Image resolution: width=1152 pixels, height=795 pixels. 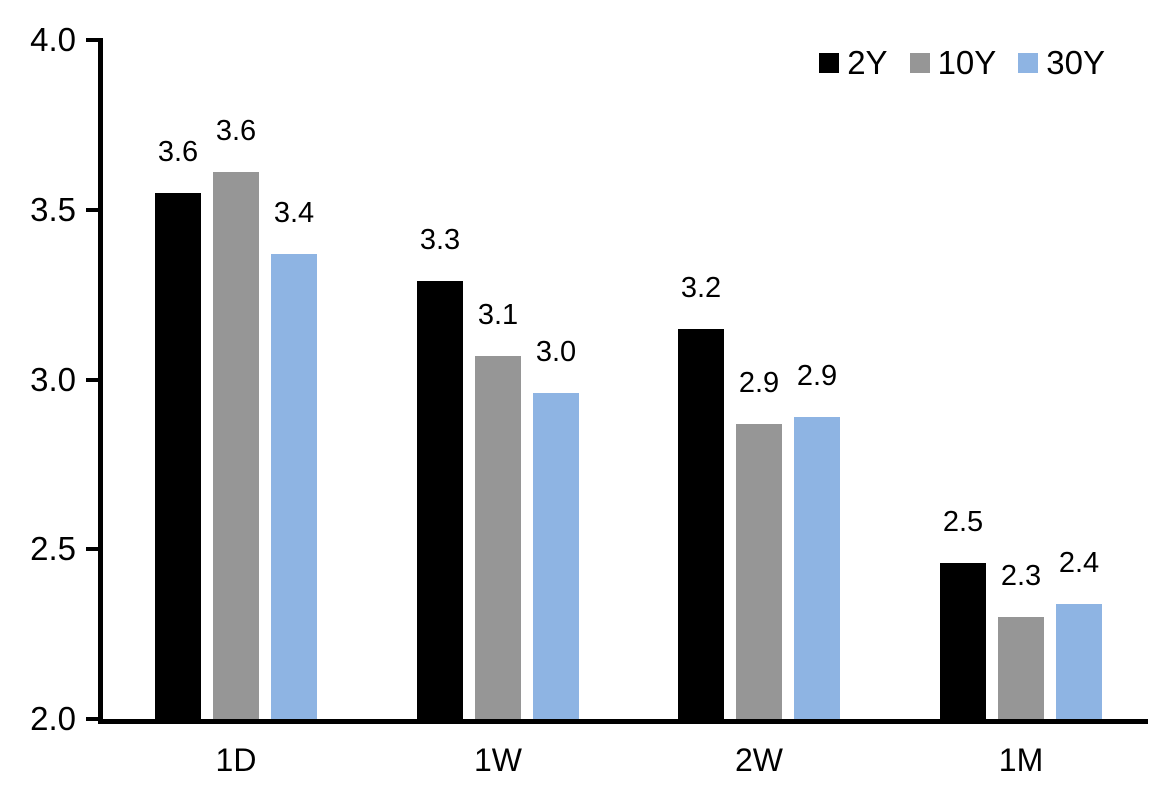 I want to click on bar-10y-1m, so click(x=1021, y=668).